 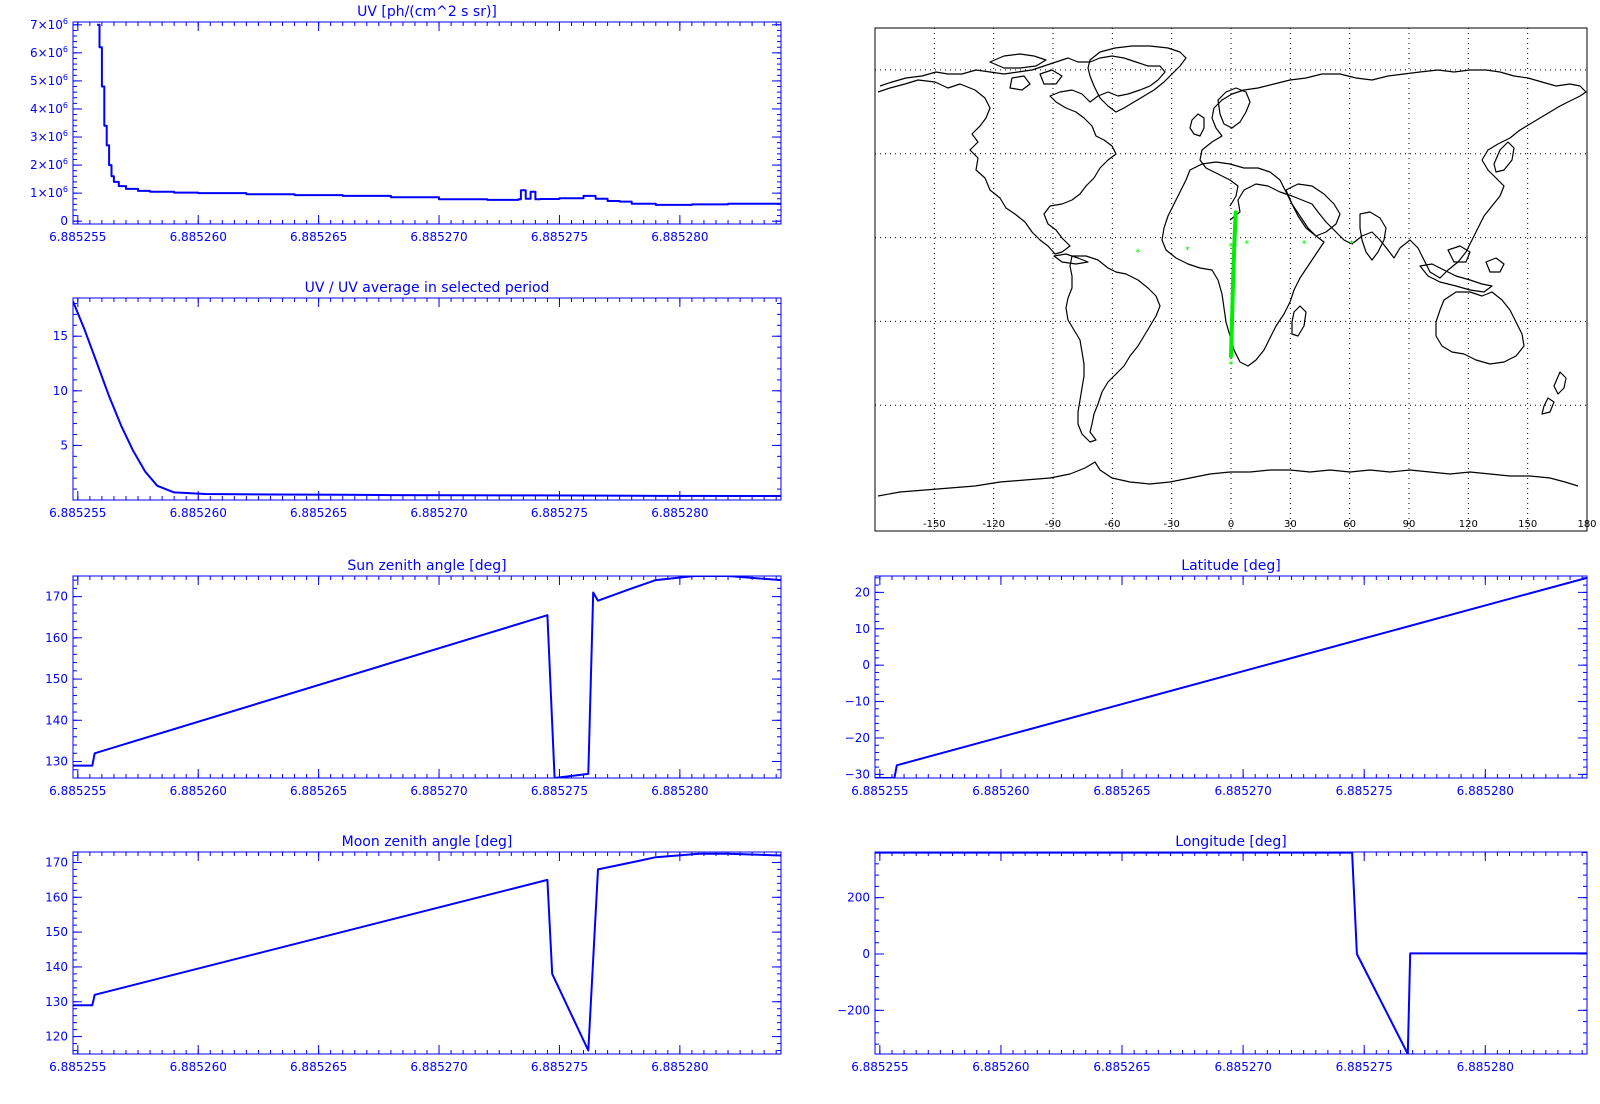 I want to click on y-tick-label: 20, so click(x=862, y=592).